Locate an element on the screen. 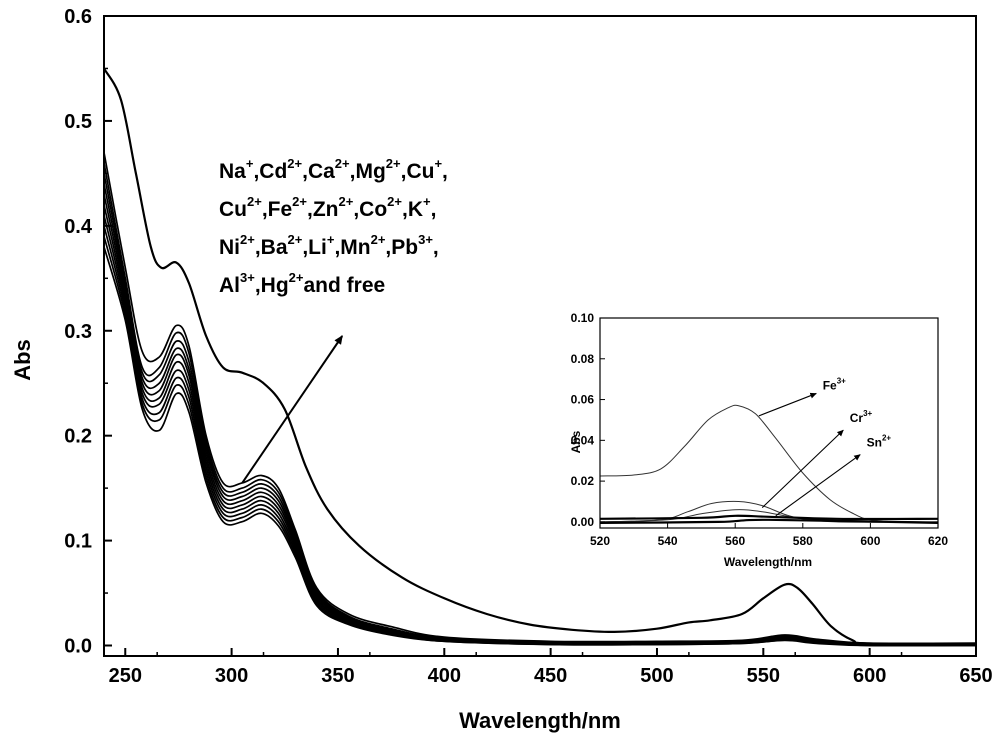 The image size is (1000, 741). inset-label-superscript: 2+ is located at coordinates (886, 437).